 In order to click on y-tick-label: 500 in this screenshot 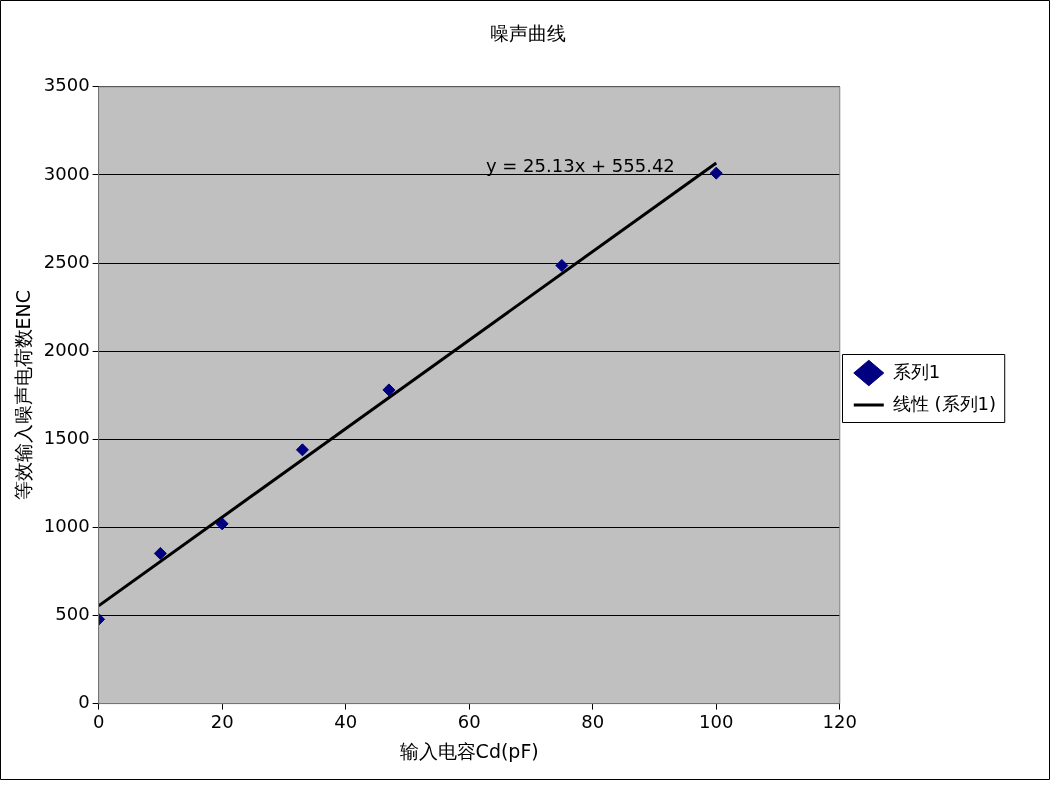, I will do `click(72, 614)`.